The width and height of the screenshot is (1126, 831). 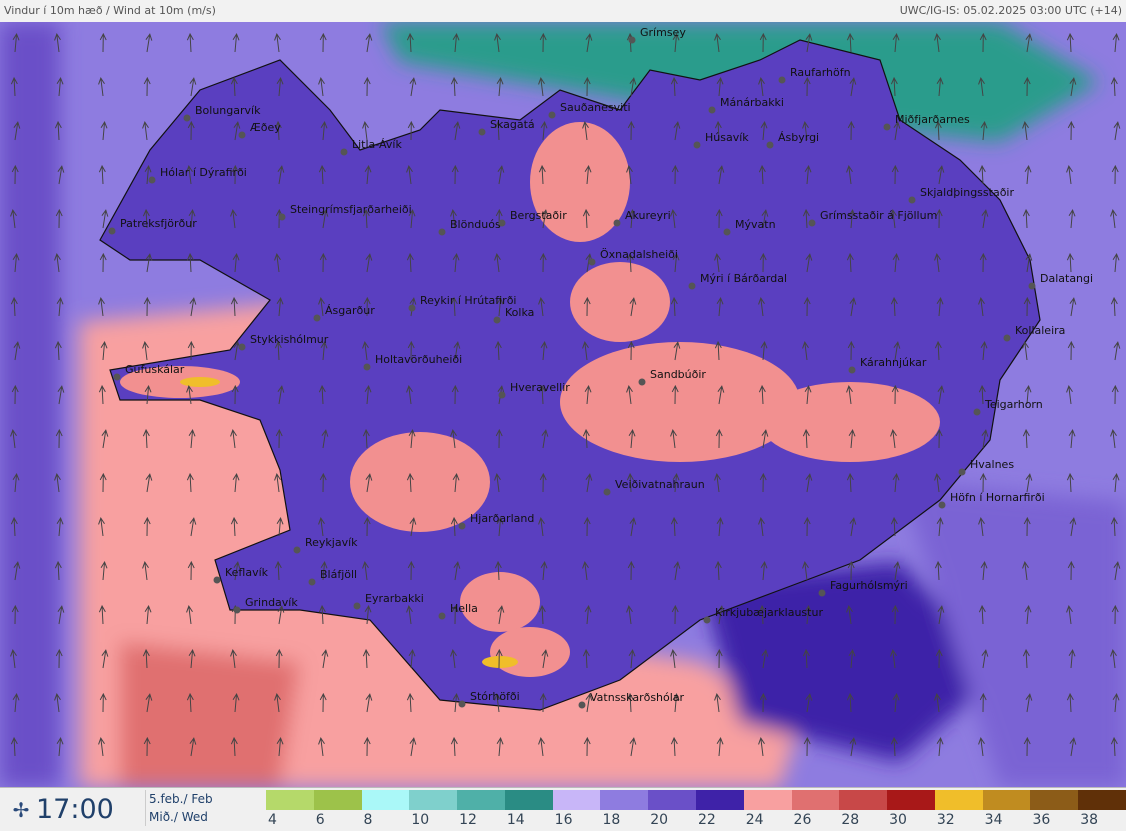 I want to click on place-marker: Vatnsskarðshólar, so click(x=631, y=700).